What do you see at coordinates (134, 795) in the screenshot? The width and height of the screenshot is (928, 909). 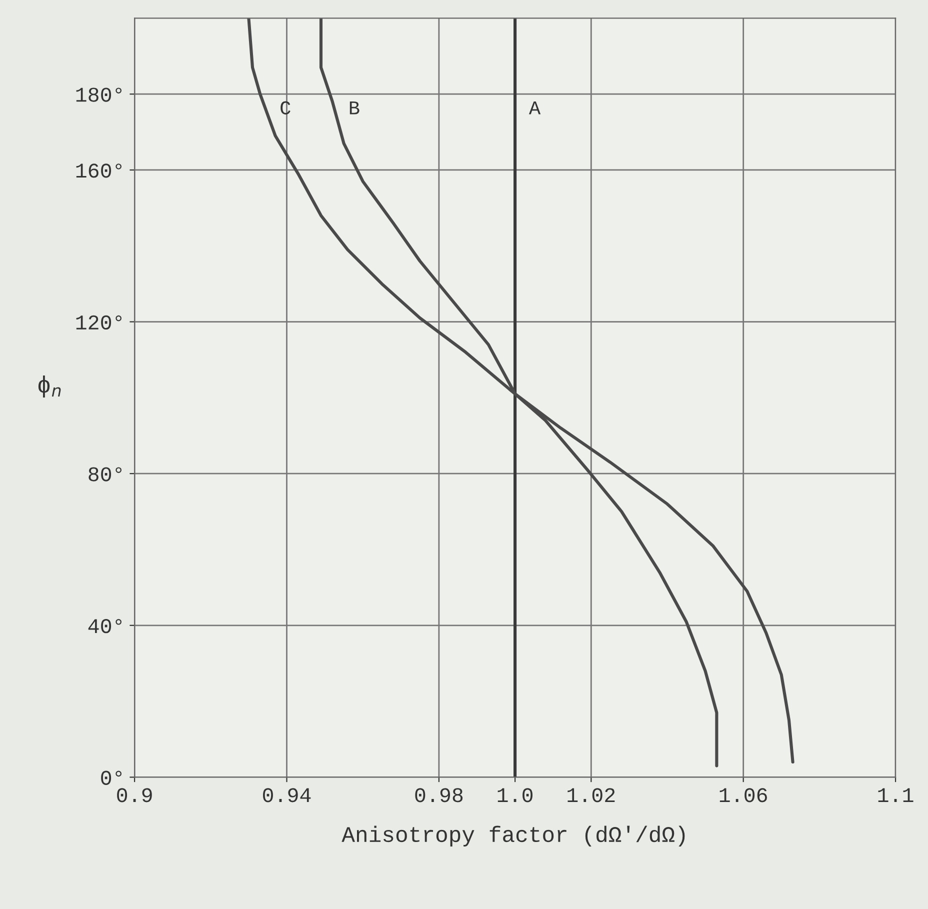 I see `x-tick-label: 0.9` at bounding box center [134, 795].